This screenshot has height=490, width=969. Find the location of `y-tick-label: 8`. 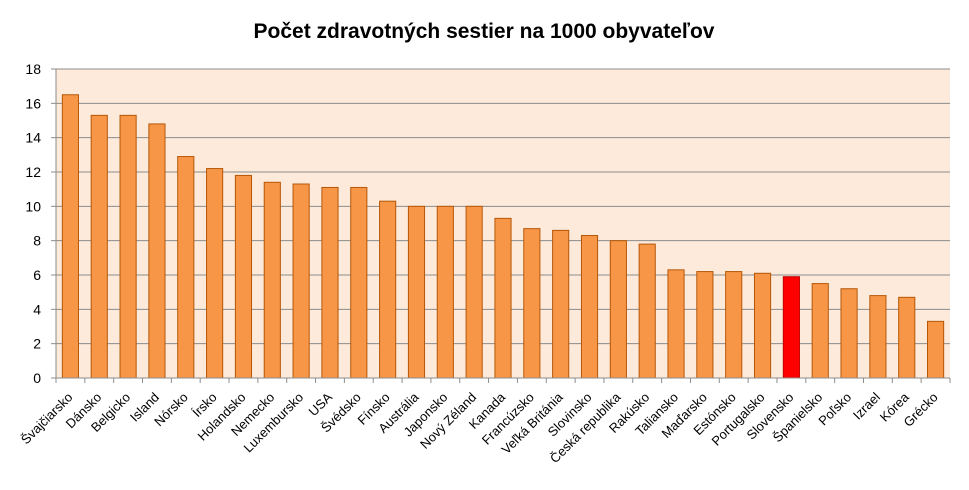

y-tick-label: 8 is located at coordinates (37, 241).